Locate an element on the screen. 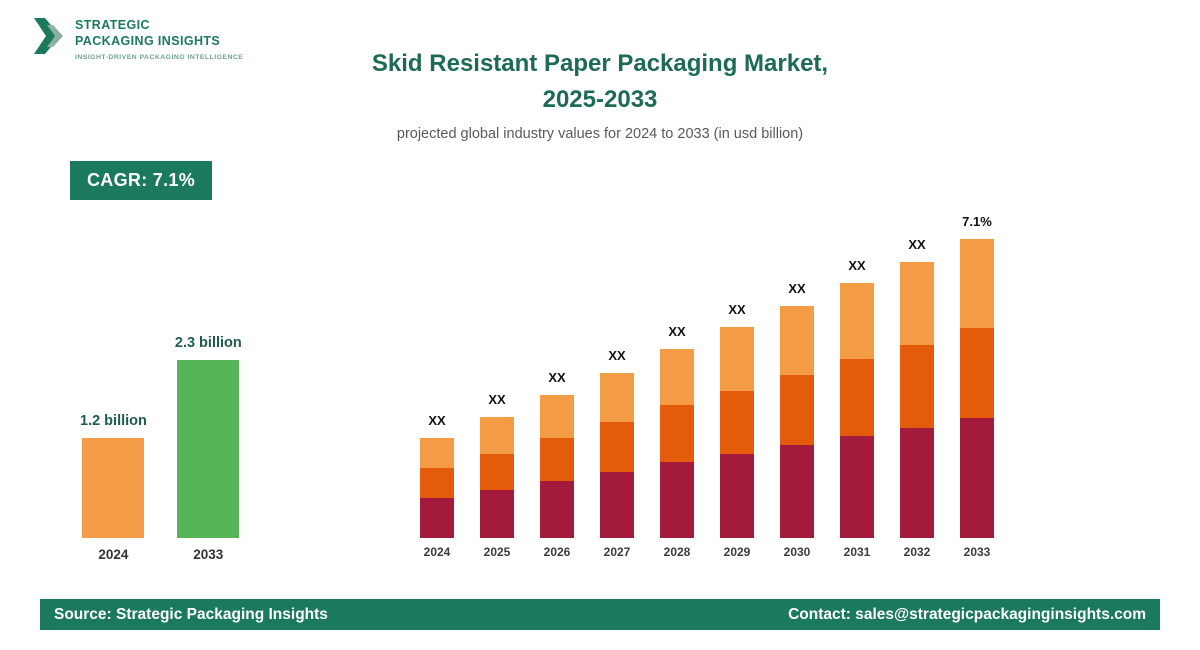 This screenshot has height=650, width=1200. brand-name-line1: STRATEGIC is located at coordinates (112, 25).